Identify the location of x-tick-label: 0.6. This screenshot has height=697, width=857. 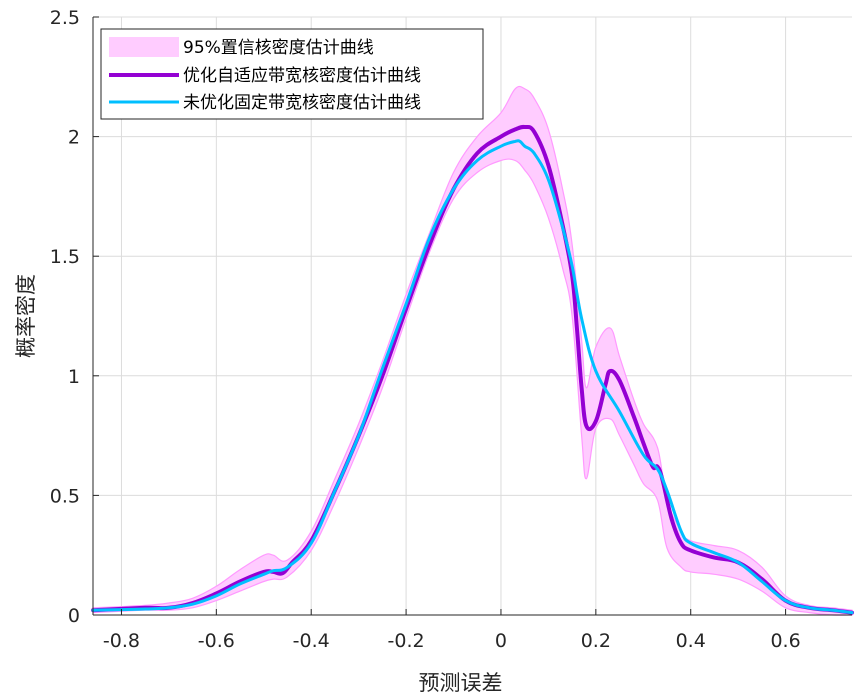
(785, 641).